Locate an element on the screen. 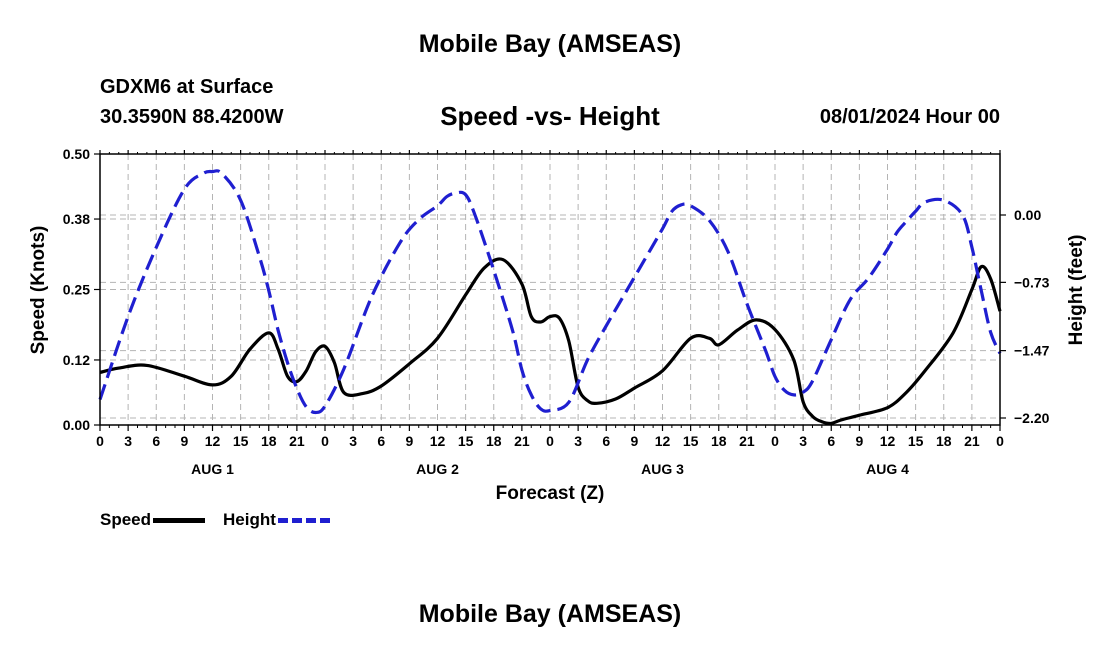  y-right-tick-label: −0.73 is located at coordinates (1032, 282).